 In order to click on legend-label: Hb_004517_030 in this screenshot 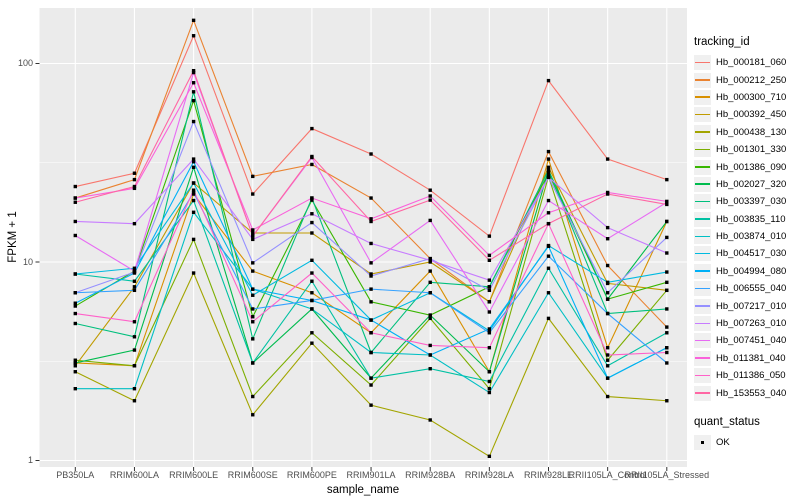, I will do `click(751, 254)`.